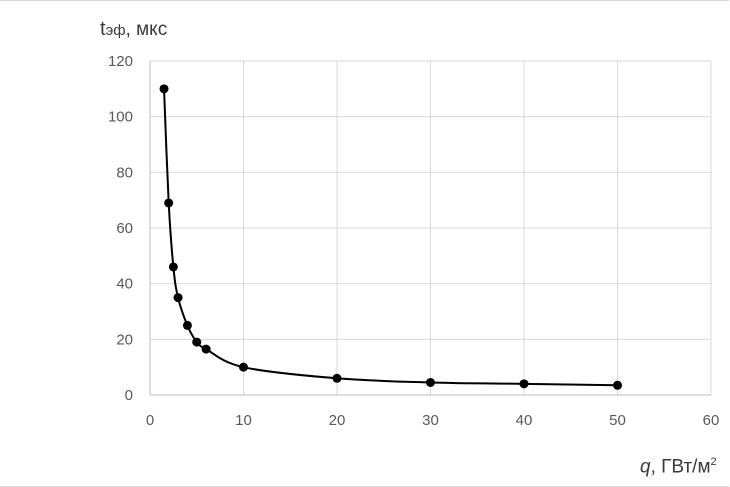 The image size is (730, 487). What do you see at coordinates (711, 420) in the screenshot?
I see `x-tick-label: 60` at bounding box center [711, 420].